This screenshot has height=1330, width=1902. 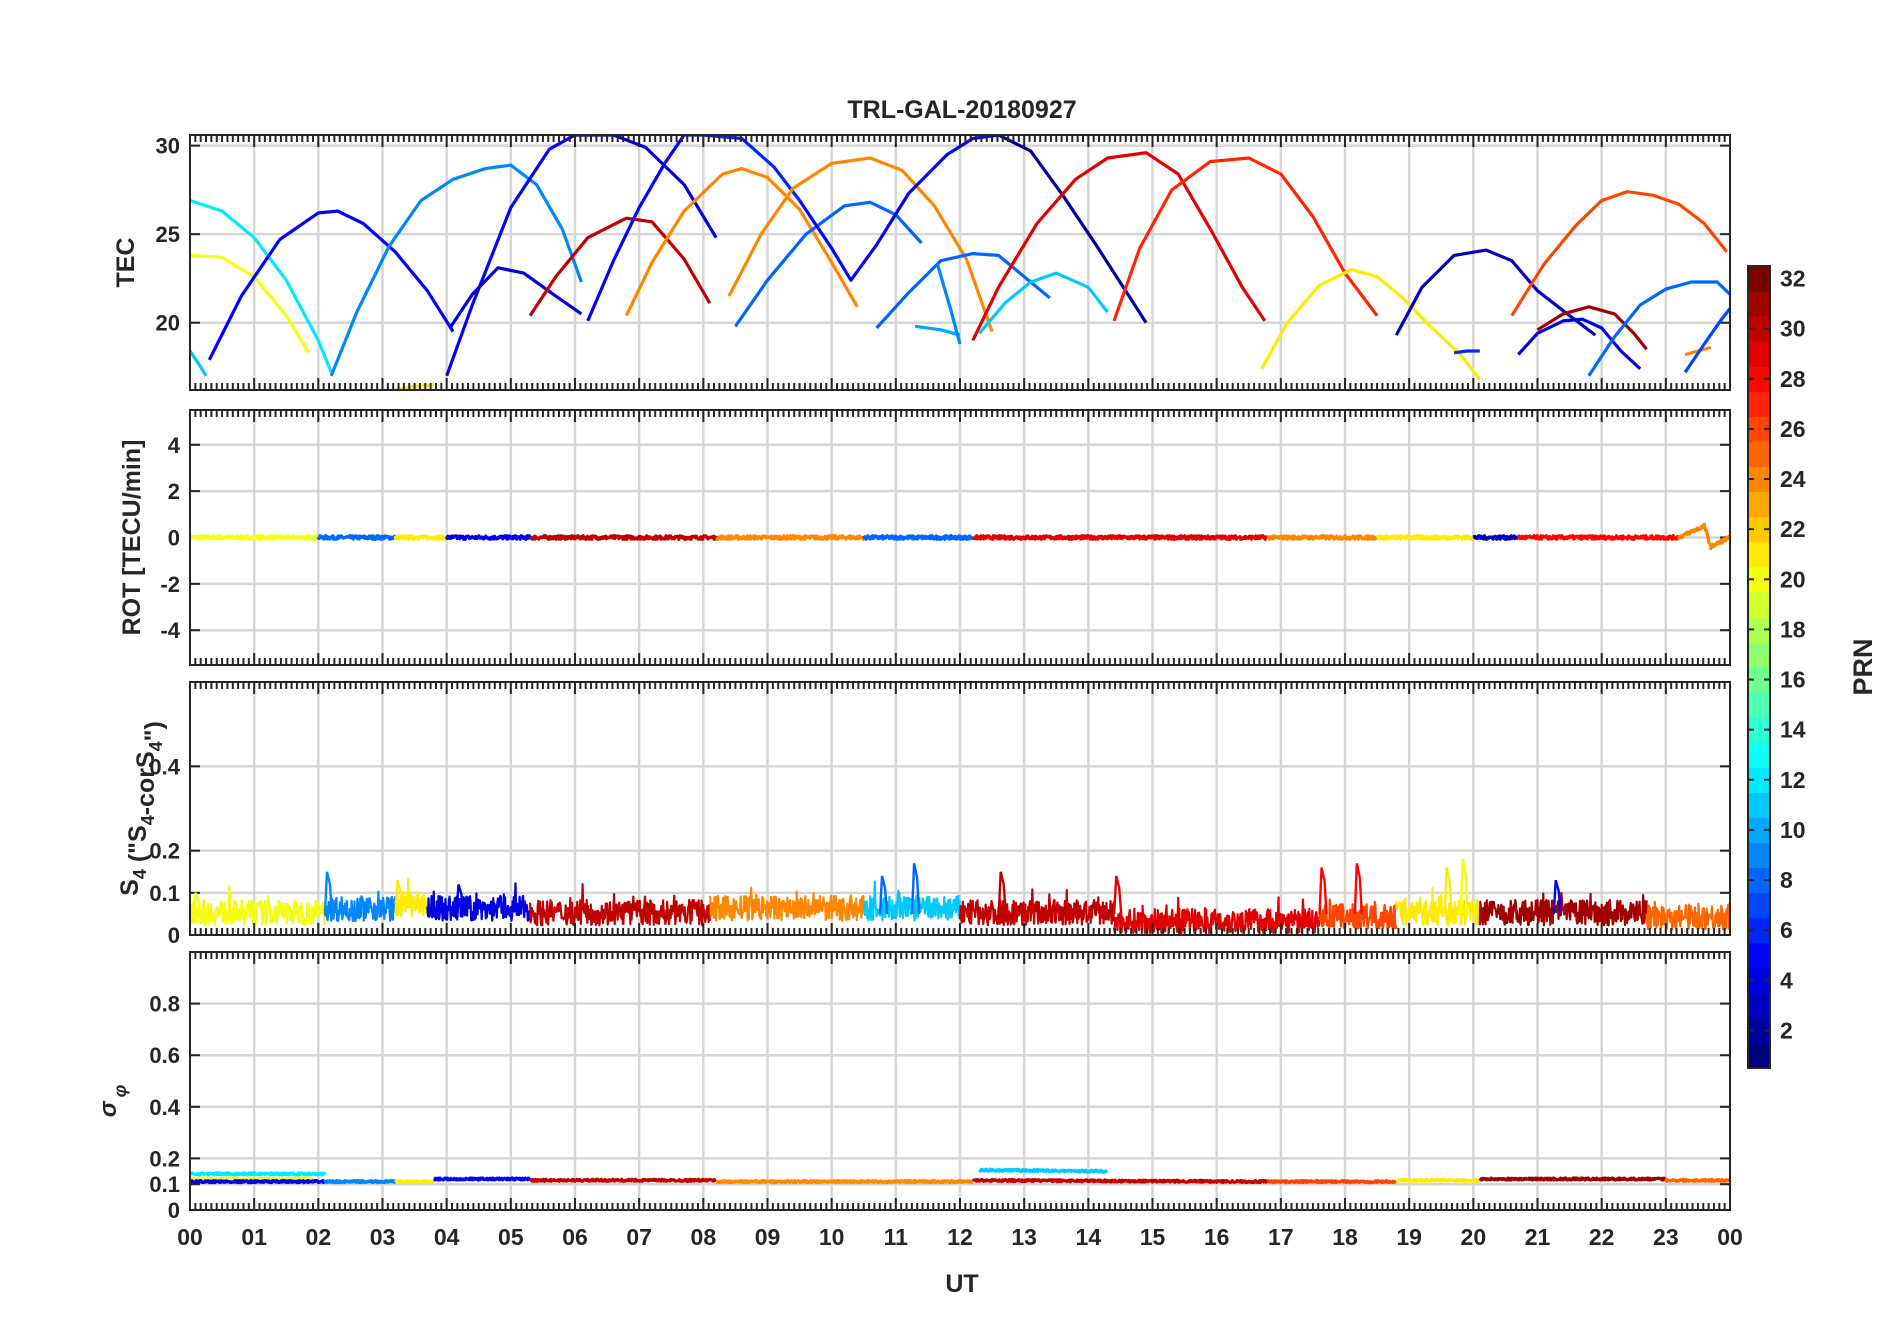 What do you see at coordinates (1538, 1237) in the screenshot?
I see `x-tick-label: 21` at bounding box center [1538, 1237].